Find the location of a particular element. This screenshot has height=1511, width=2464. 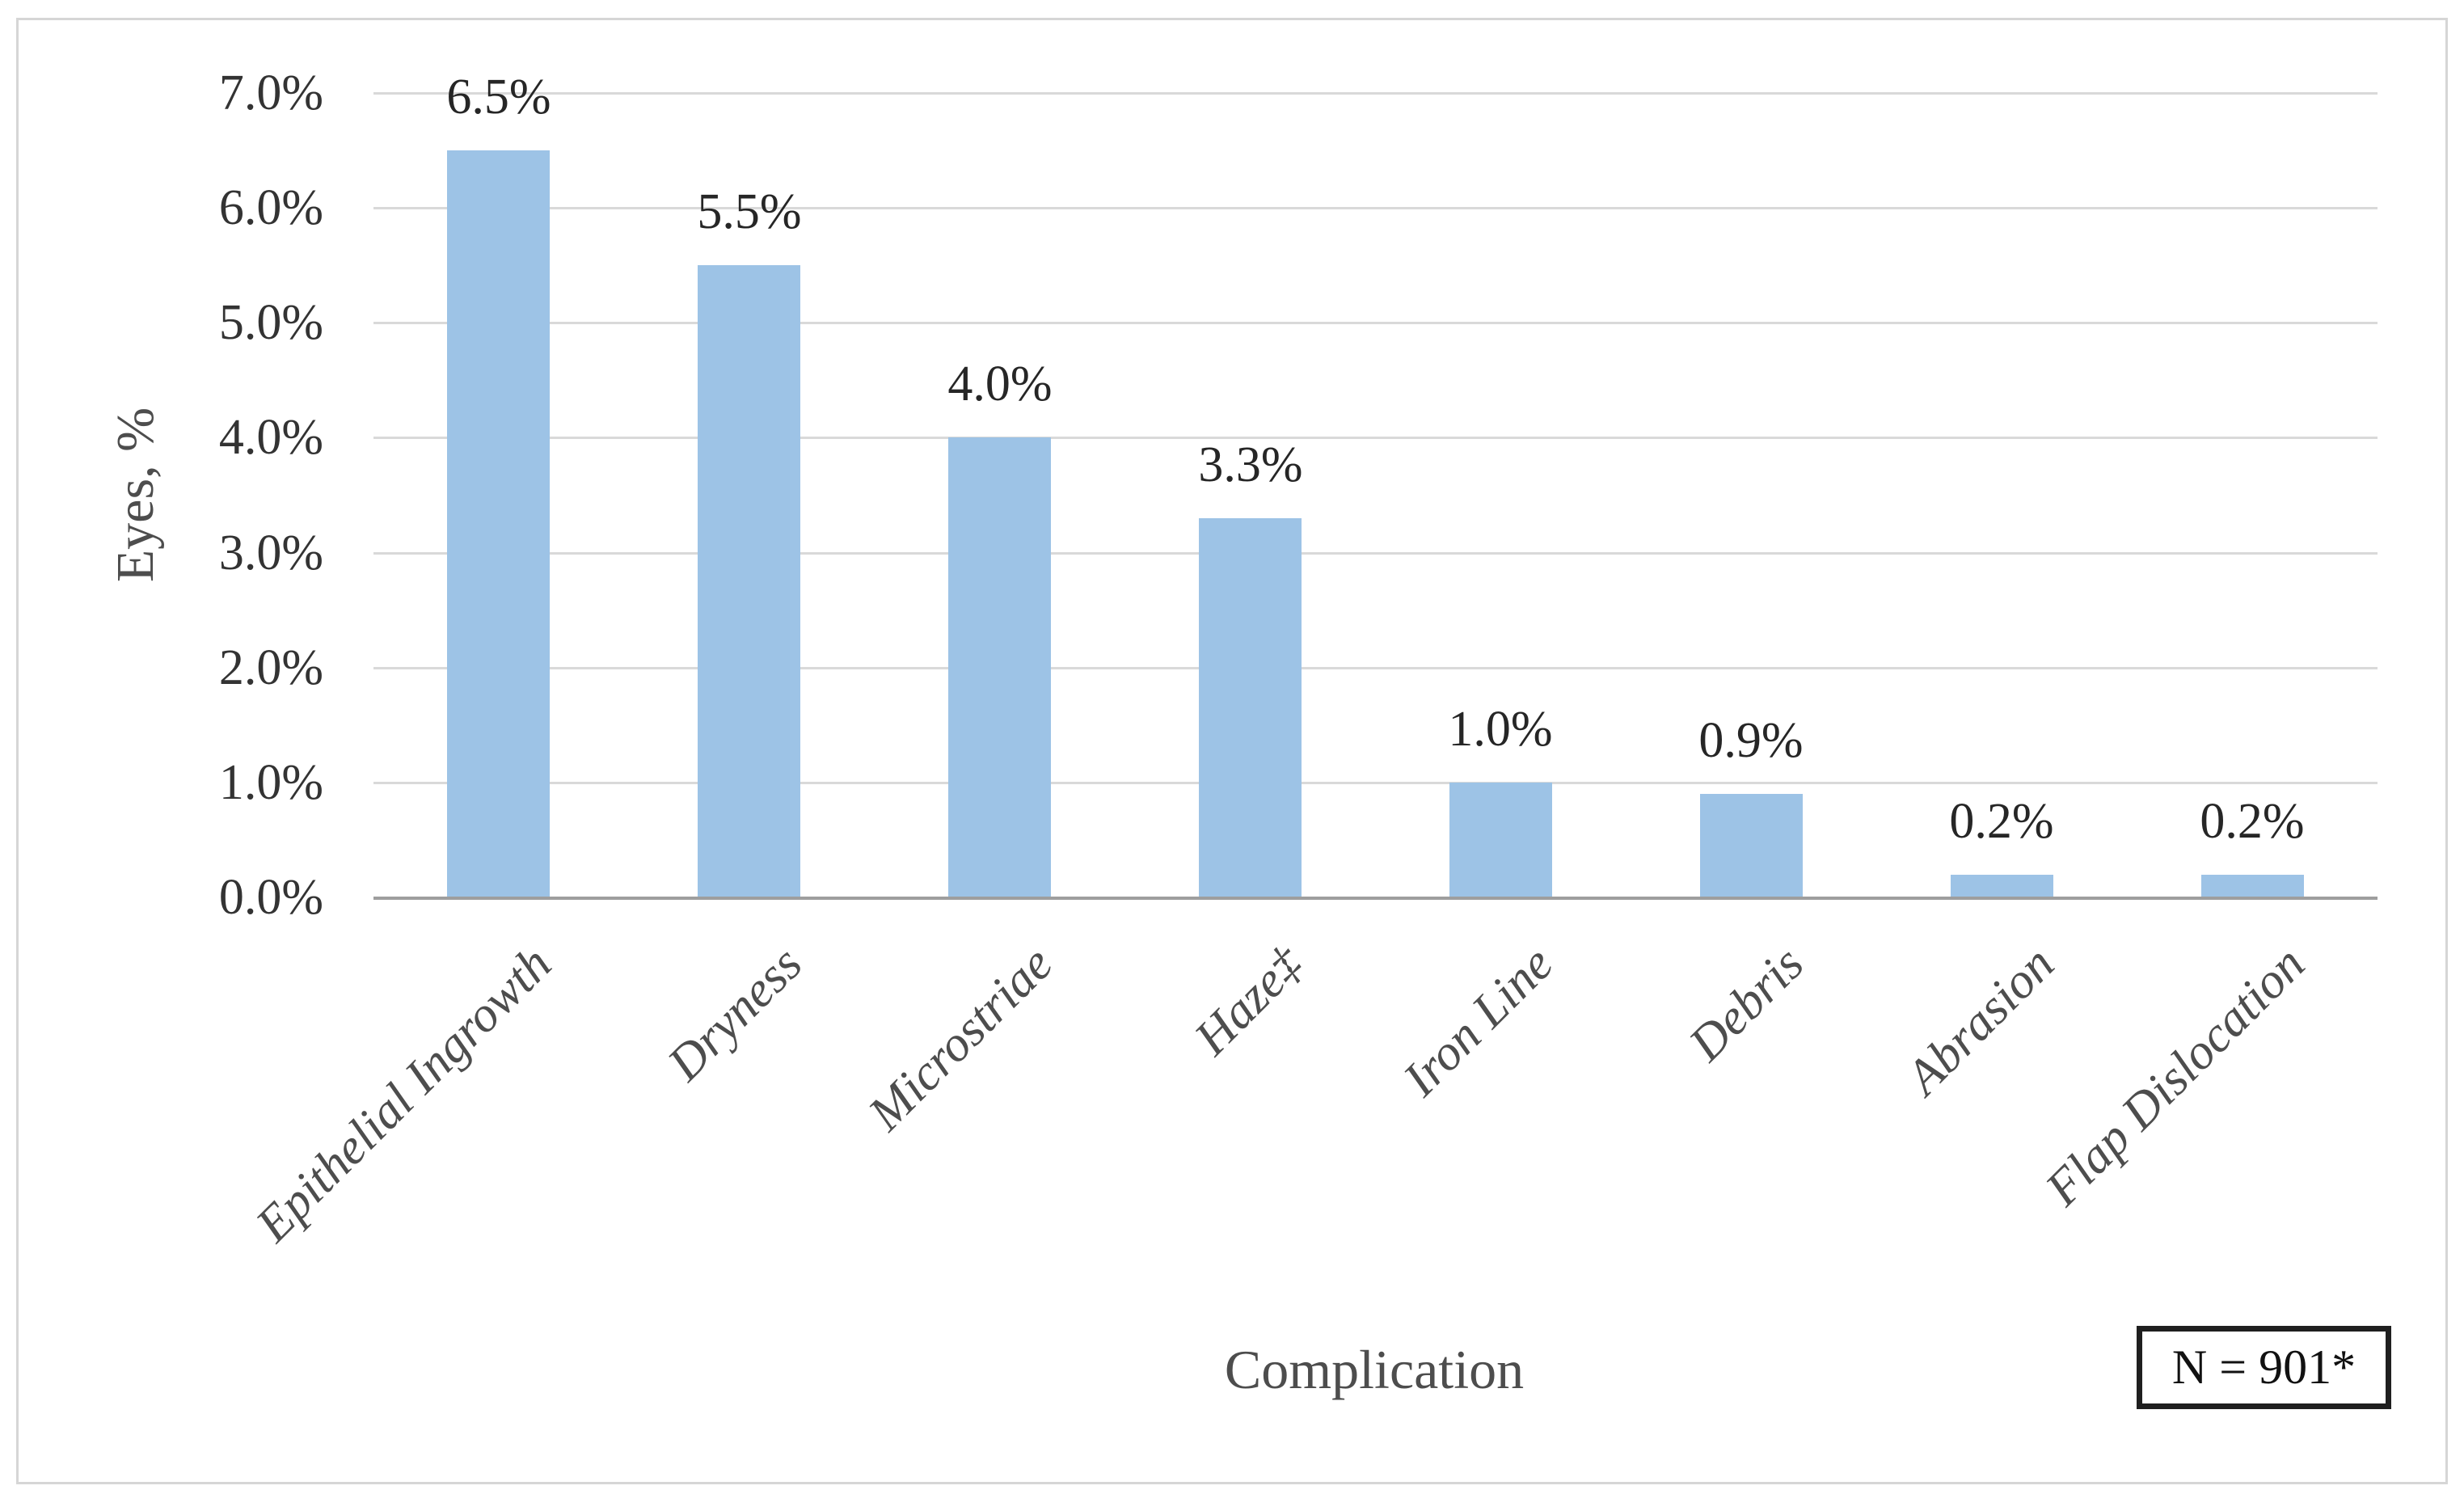

y-tick-label: 1.0% is located at coordinates (271, 782).